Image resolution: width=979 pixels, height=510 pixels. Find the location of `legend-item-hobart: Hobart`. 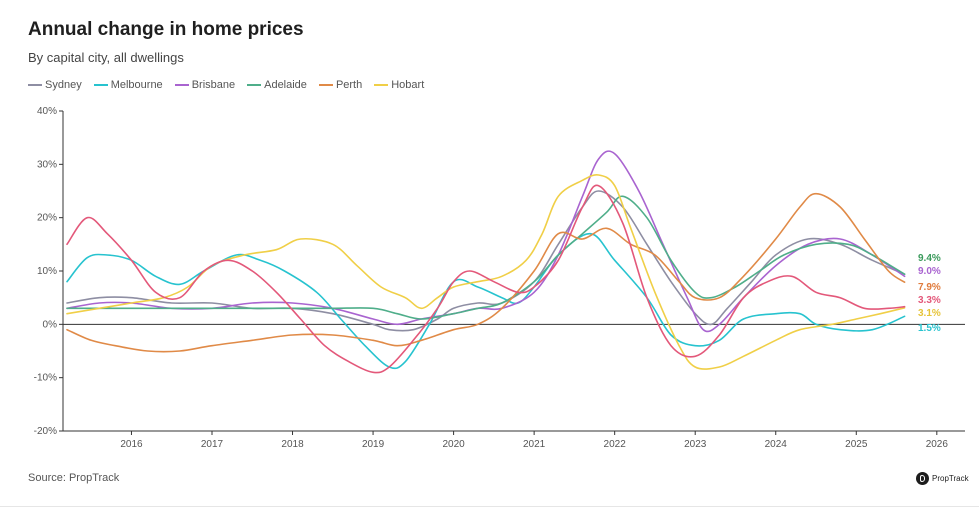

legend-item-hobart: Hobart is located at coordinates (399, 85).